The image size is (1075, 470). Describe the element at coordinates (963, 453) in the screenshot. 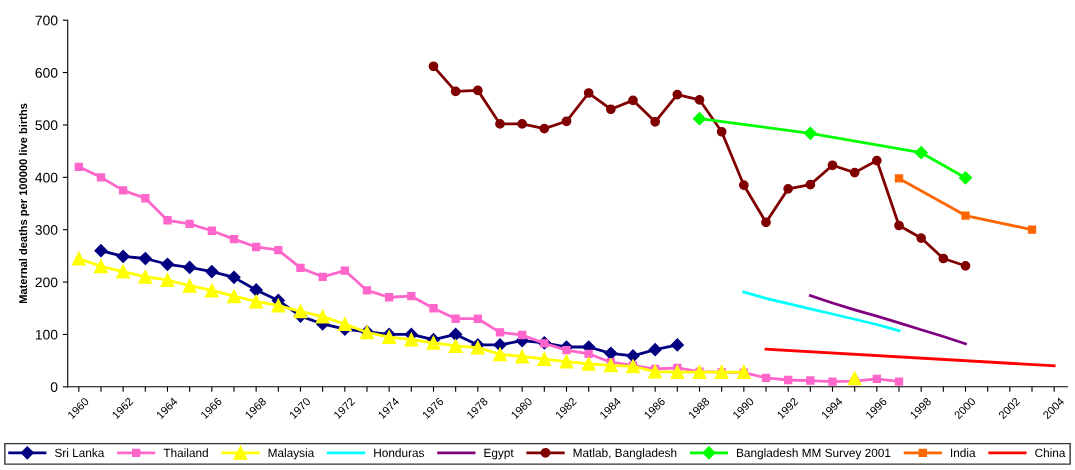

I see `legend-label: India` at that location.